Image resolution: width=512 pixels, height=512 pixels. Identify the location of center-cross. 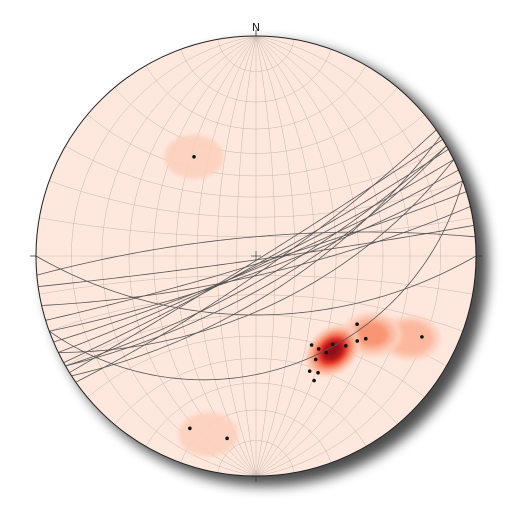
(256, 256).